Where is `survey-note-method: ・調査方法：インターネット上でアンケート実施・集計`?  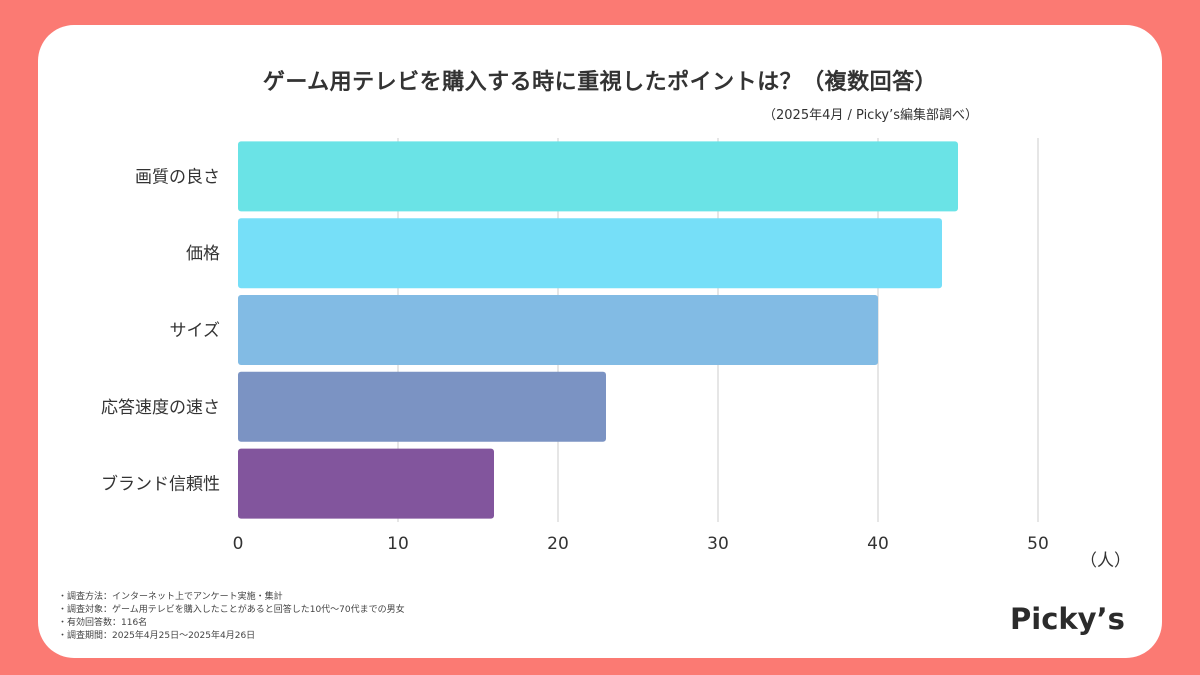
survey-note-method: ・調査方法：インターネット上でアンケート実施・集計 is located at coordinates (170, 597).